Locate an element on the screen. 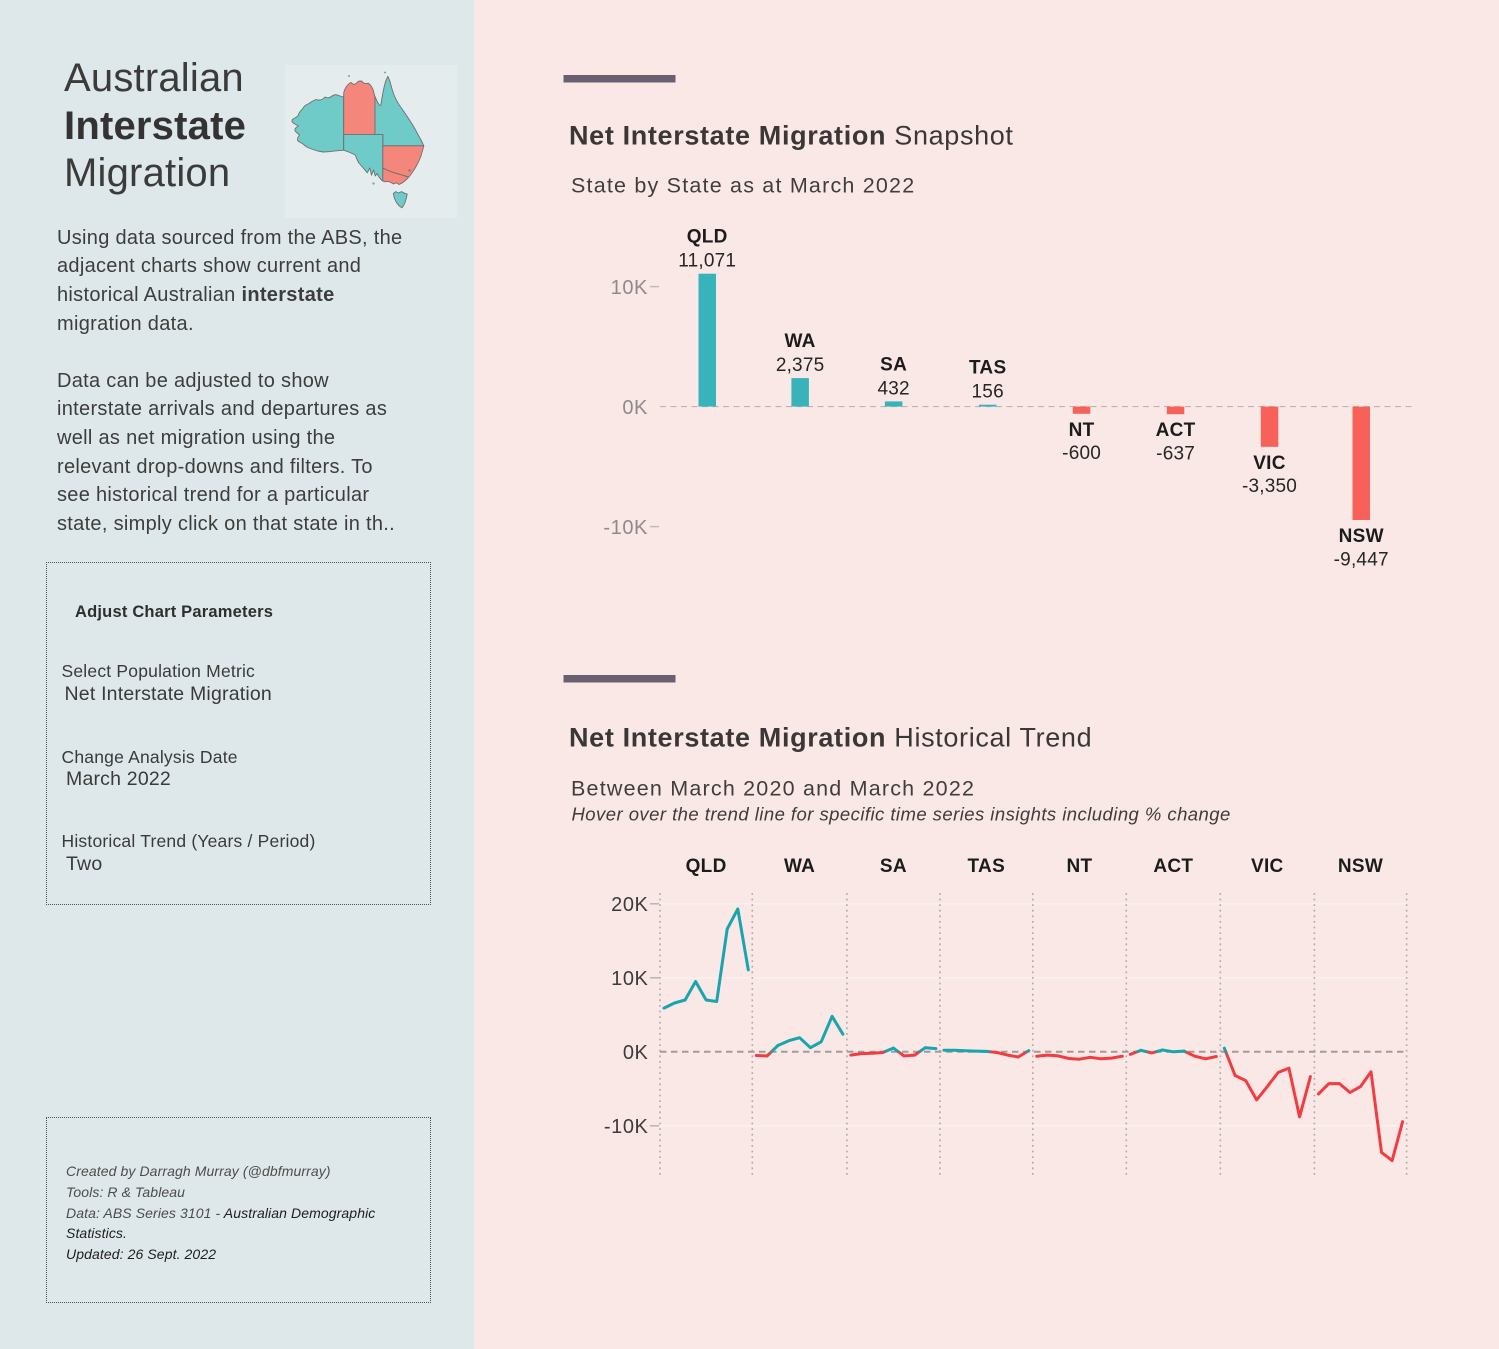 This screenshot has height=1349, width=1499. svg-text: -3,350 is located at coordinates (1269, 486).